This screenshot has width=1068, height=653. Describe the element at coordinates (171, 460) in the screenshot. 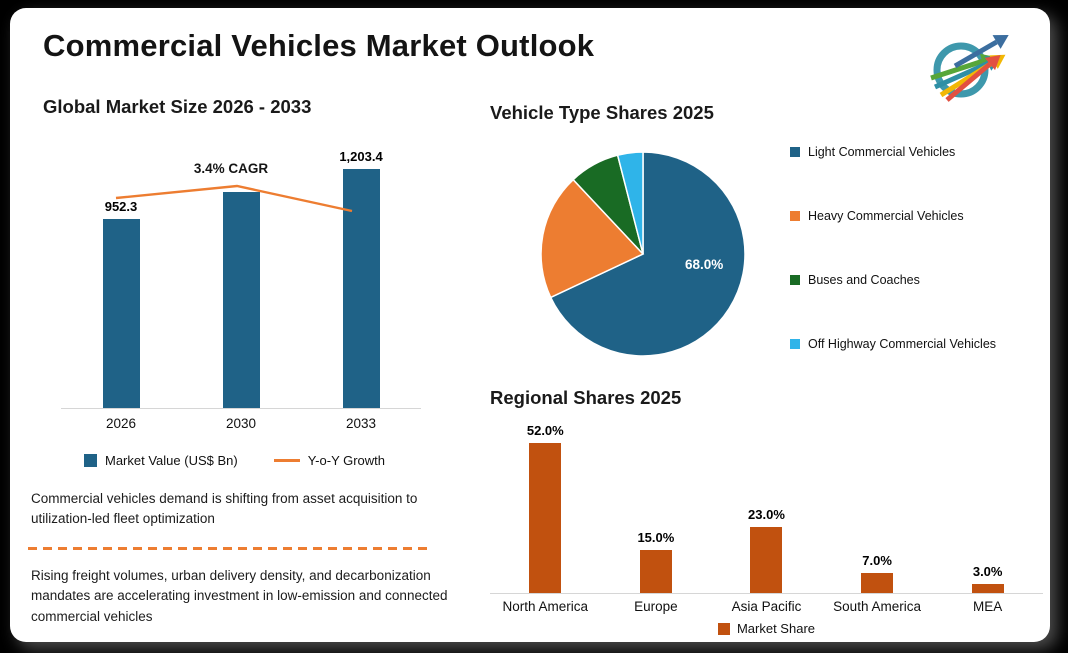

I see `legend-label: Market Value (US$ Bn)` at that location.